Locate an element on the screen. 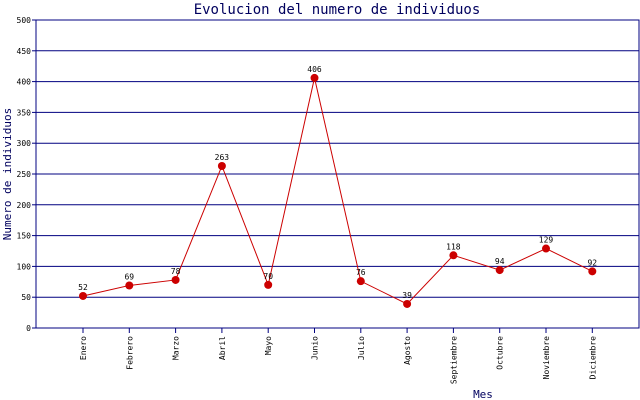  y-tick-label: 450 is located at coordinates (24, 51).